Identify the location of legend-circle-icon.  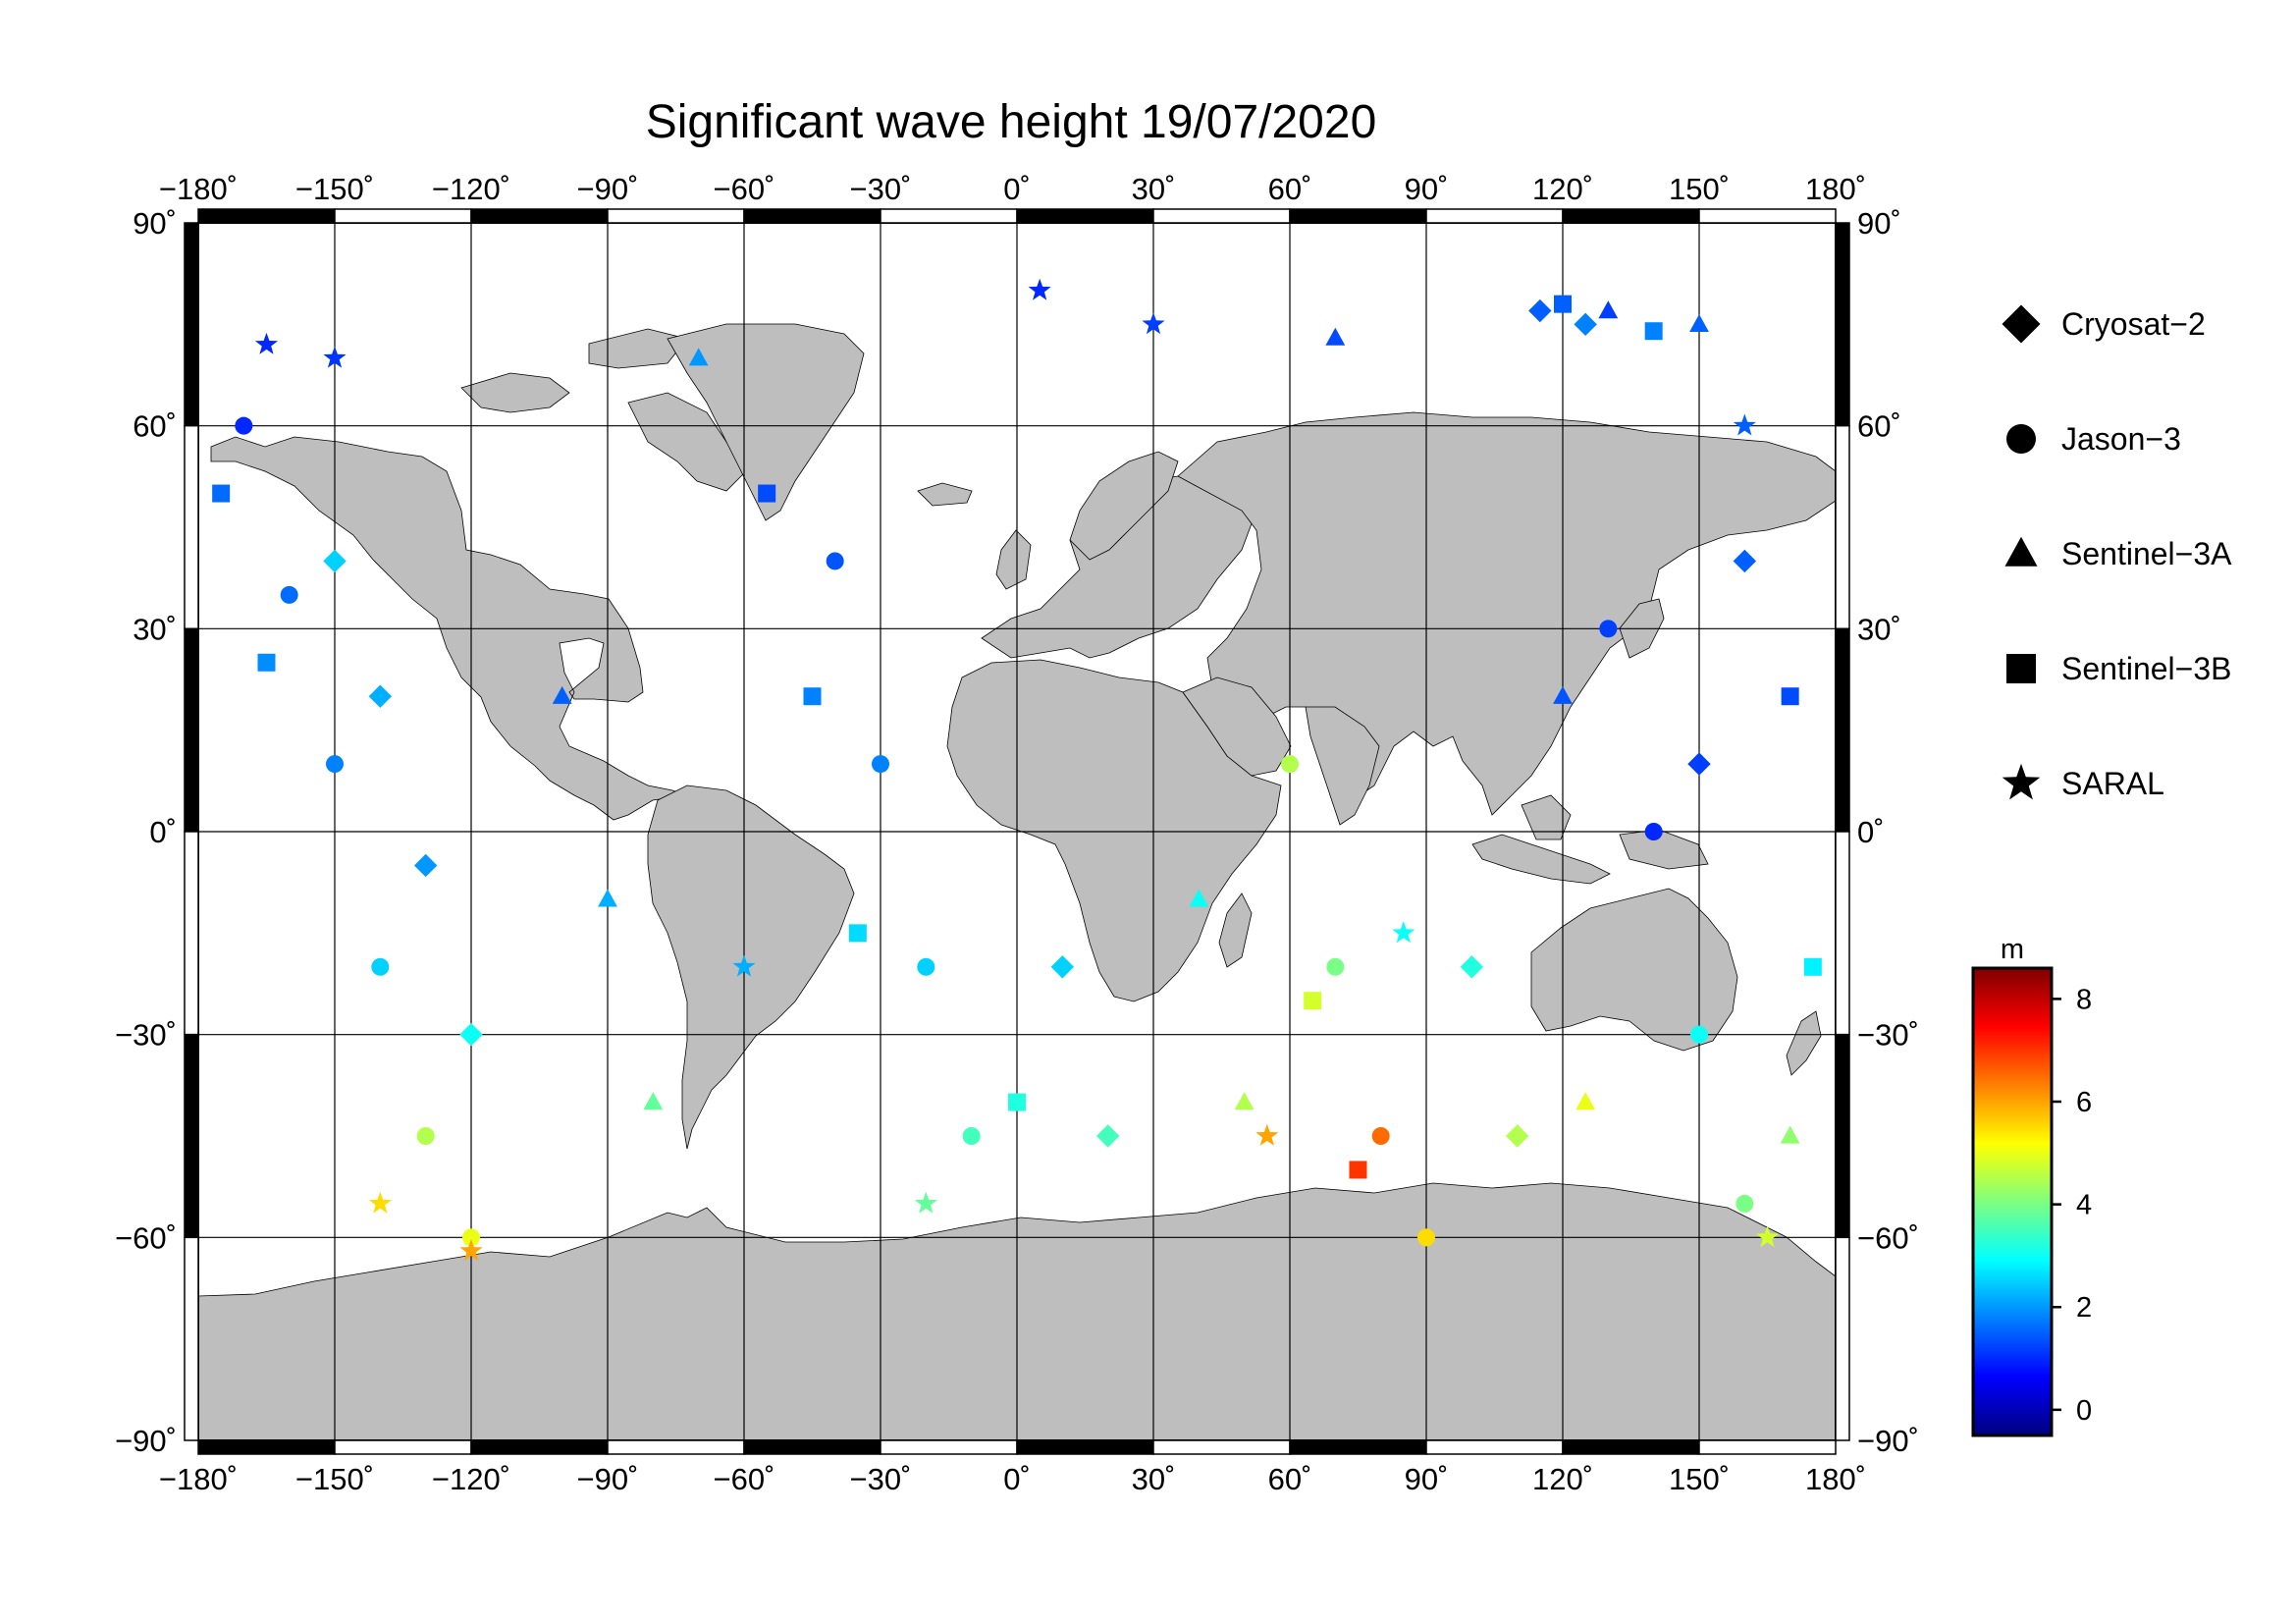
(2021, 439).